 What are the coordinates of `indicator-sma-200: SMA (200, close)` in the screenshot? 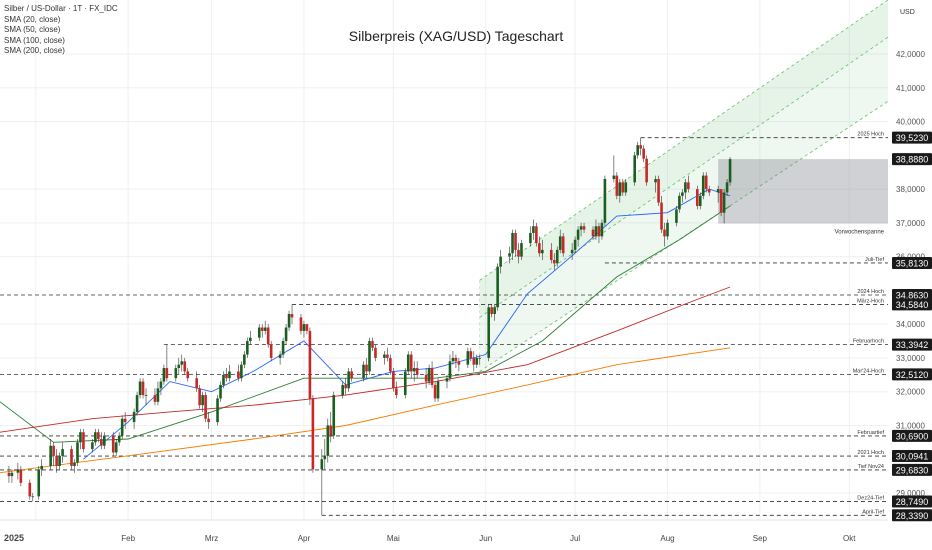 It's located at (34, 50).